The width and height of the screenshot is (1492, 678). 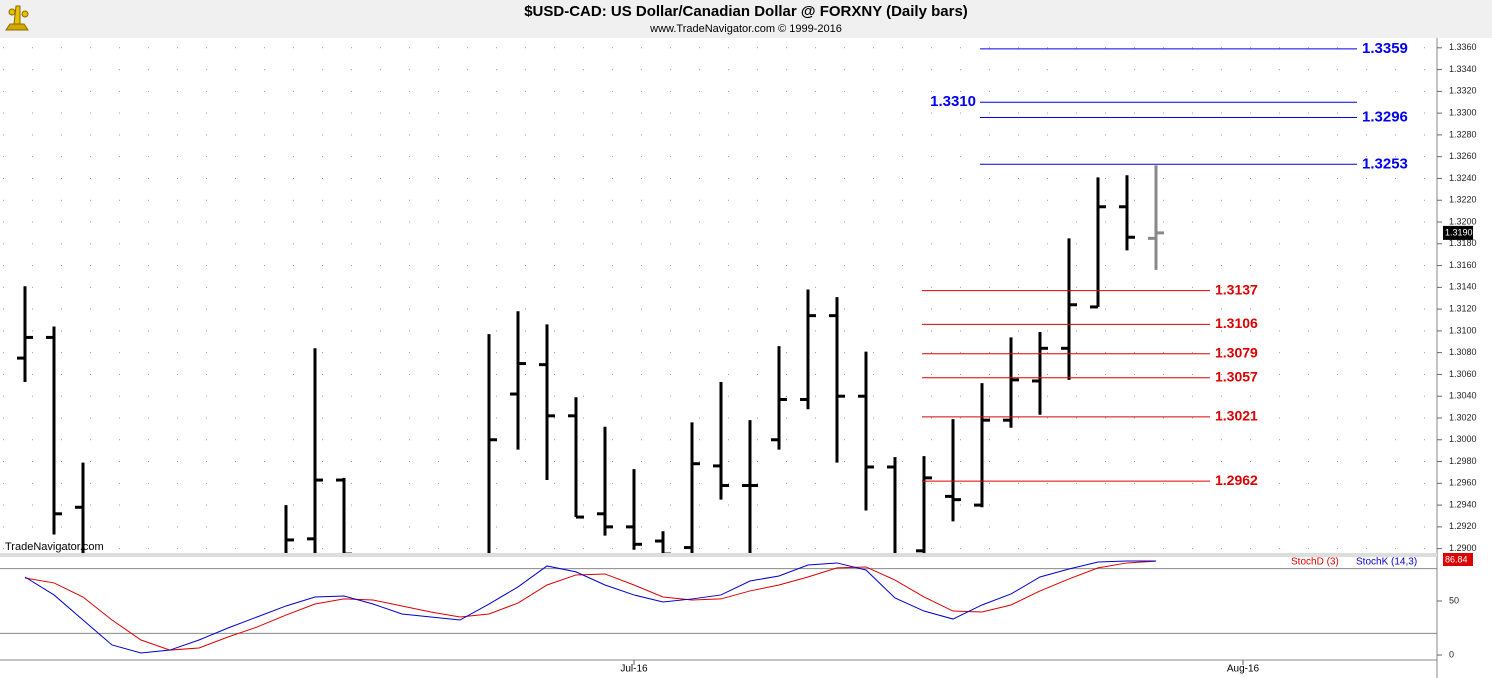 What do you see at coordinates (1236, 352) in the screenshot?
I see `level-label: 1.3079` at bounding box center [1236, 352].